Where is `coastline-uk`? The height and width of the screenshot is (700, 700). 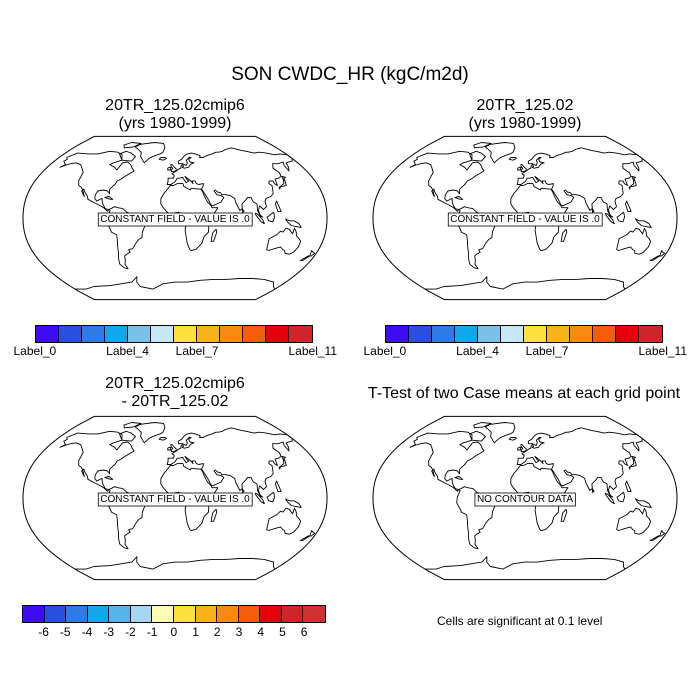 coastline-uk is located at coordinates (173, 168).